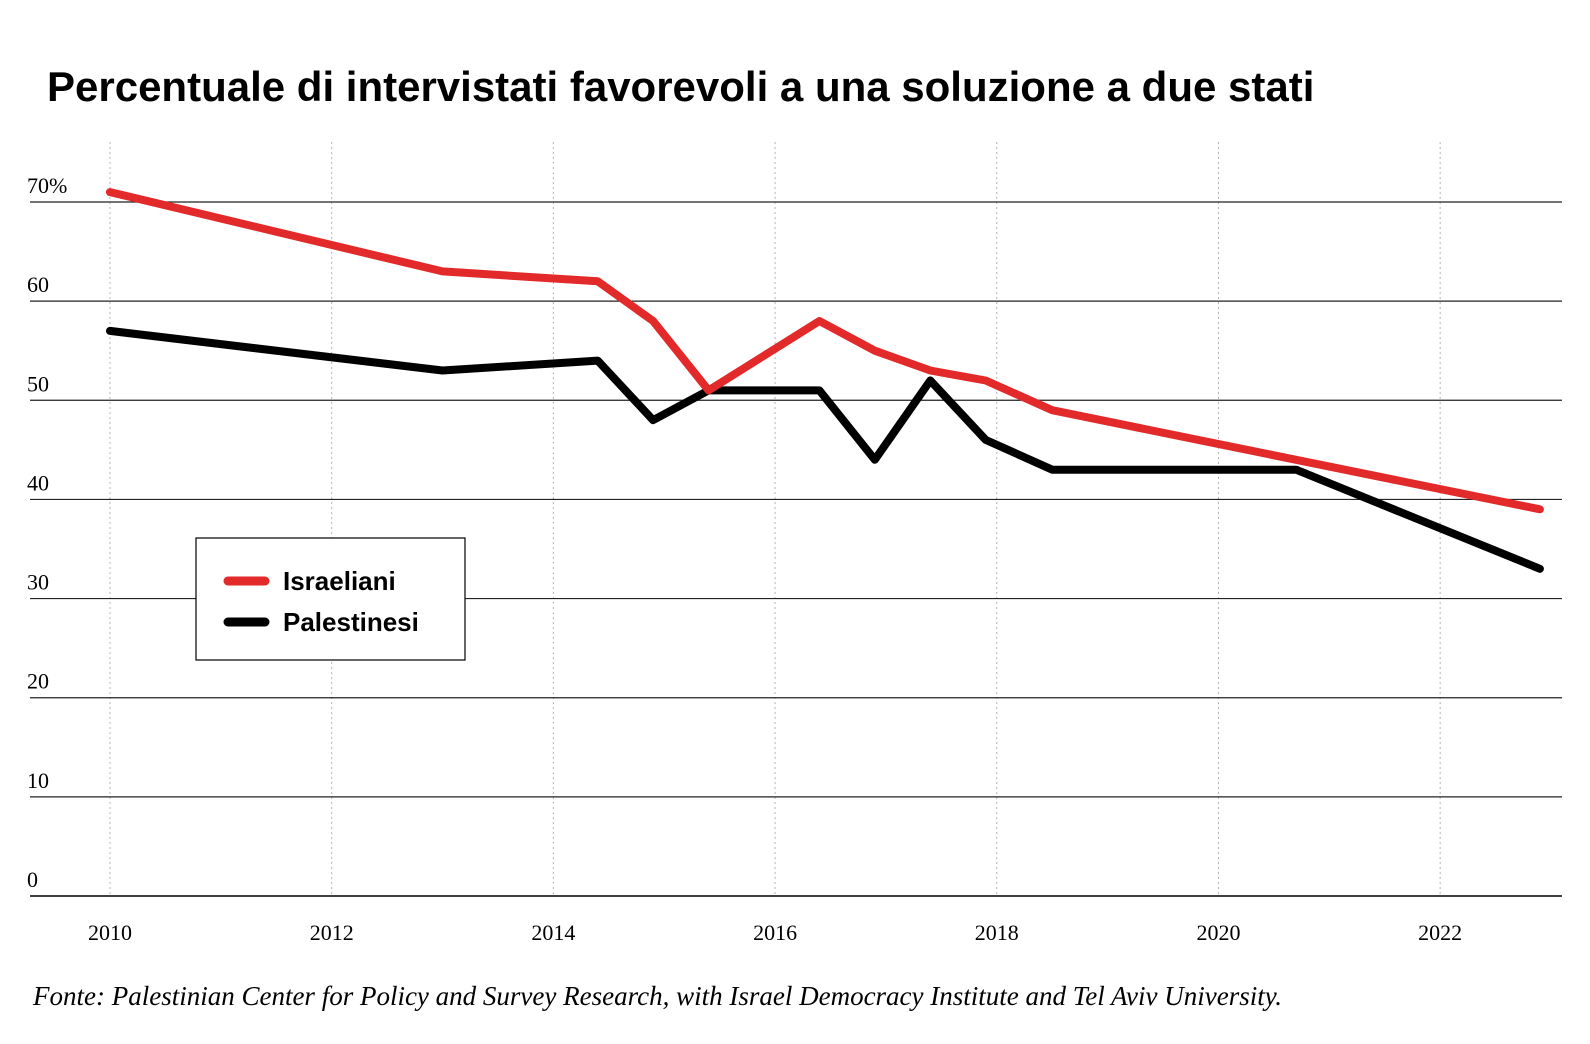  What do you see at coordinates (47, 185) in the screenshot?
I see `y-tick-label-70: 70%` at bounding box center [47, 185].